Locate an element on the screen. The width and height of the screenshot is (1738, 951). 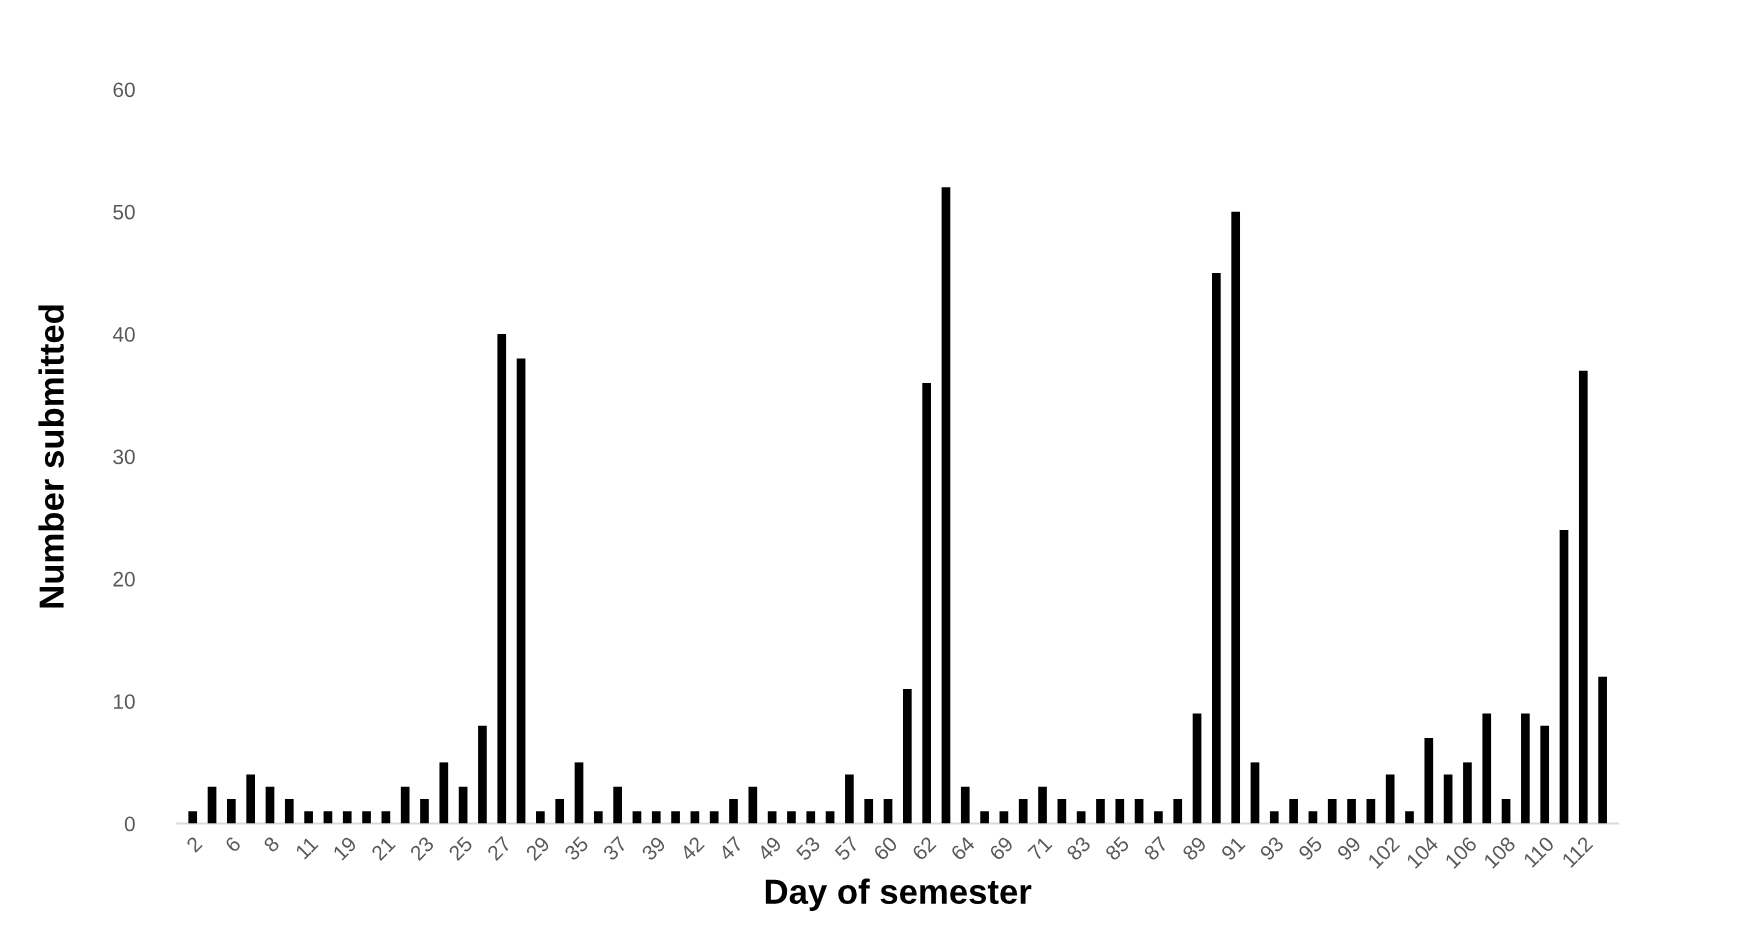
x-tick-label: 6 is located at coordinates (233, 844).